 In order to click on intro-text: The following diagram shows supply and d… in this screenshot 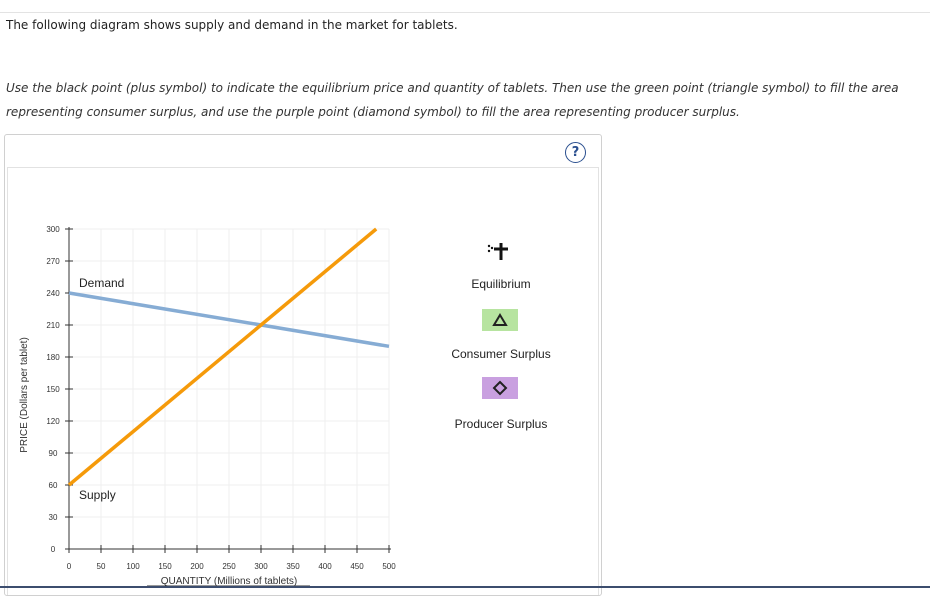, I will do `click(232, 25)`.